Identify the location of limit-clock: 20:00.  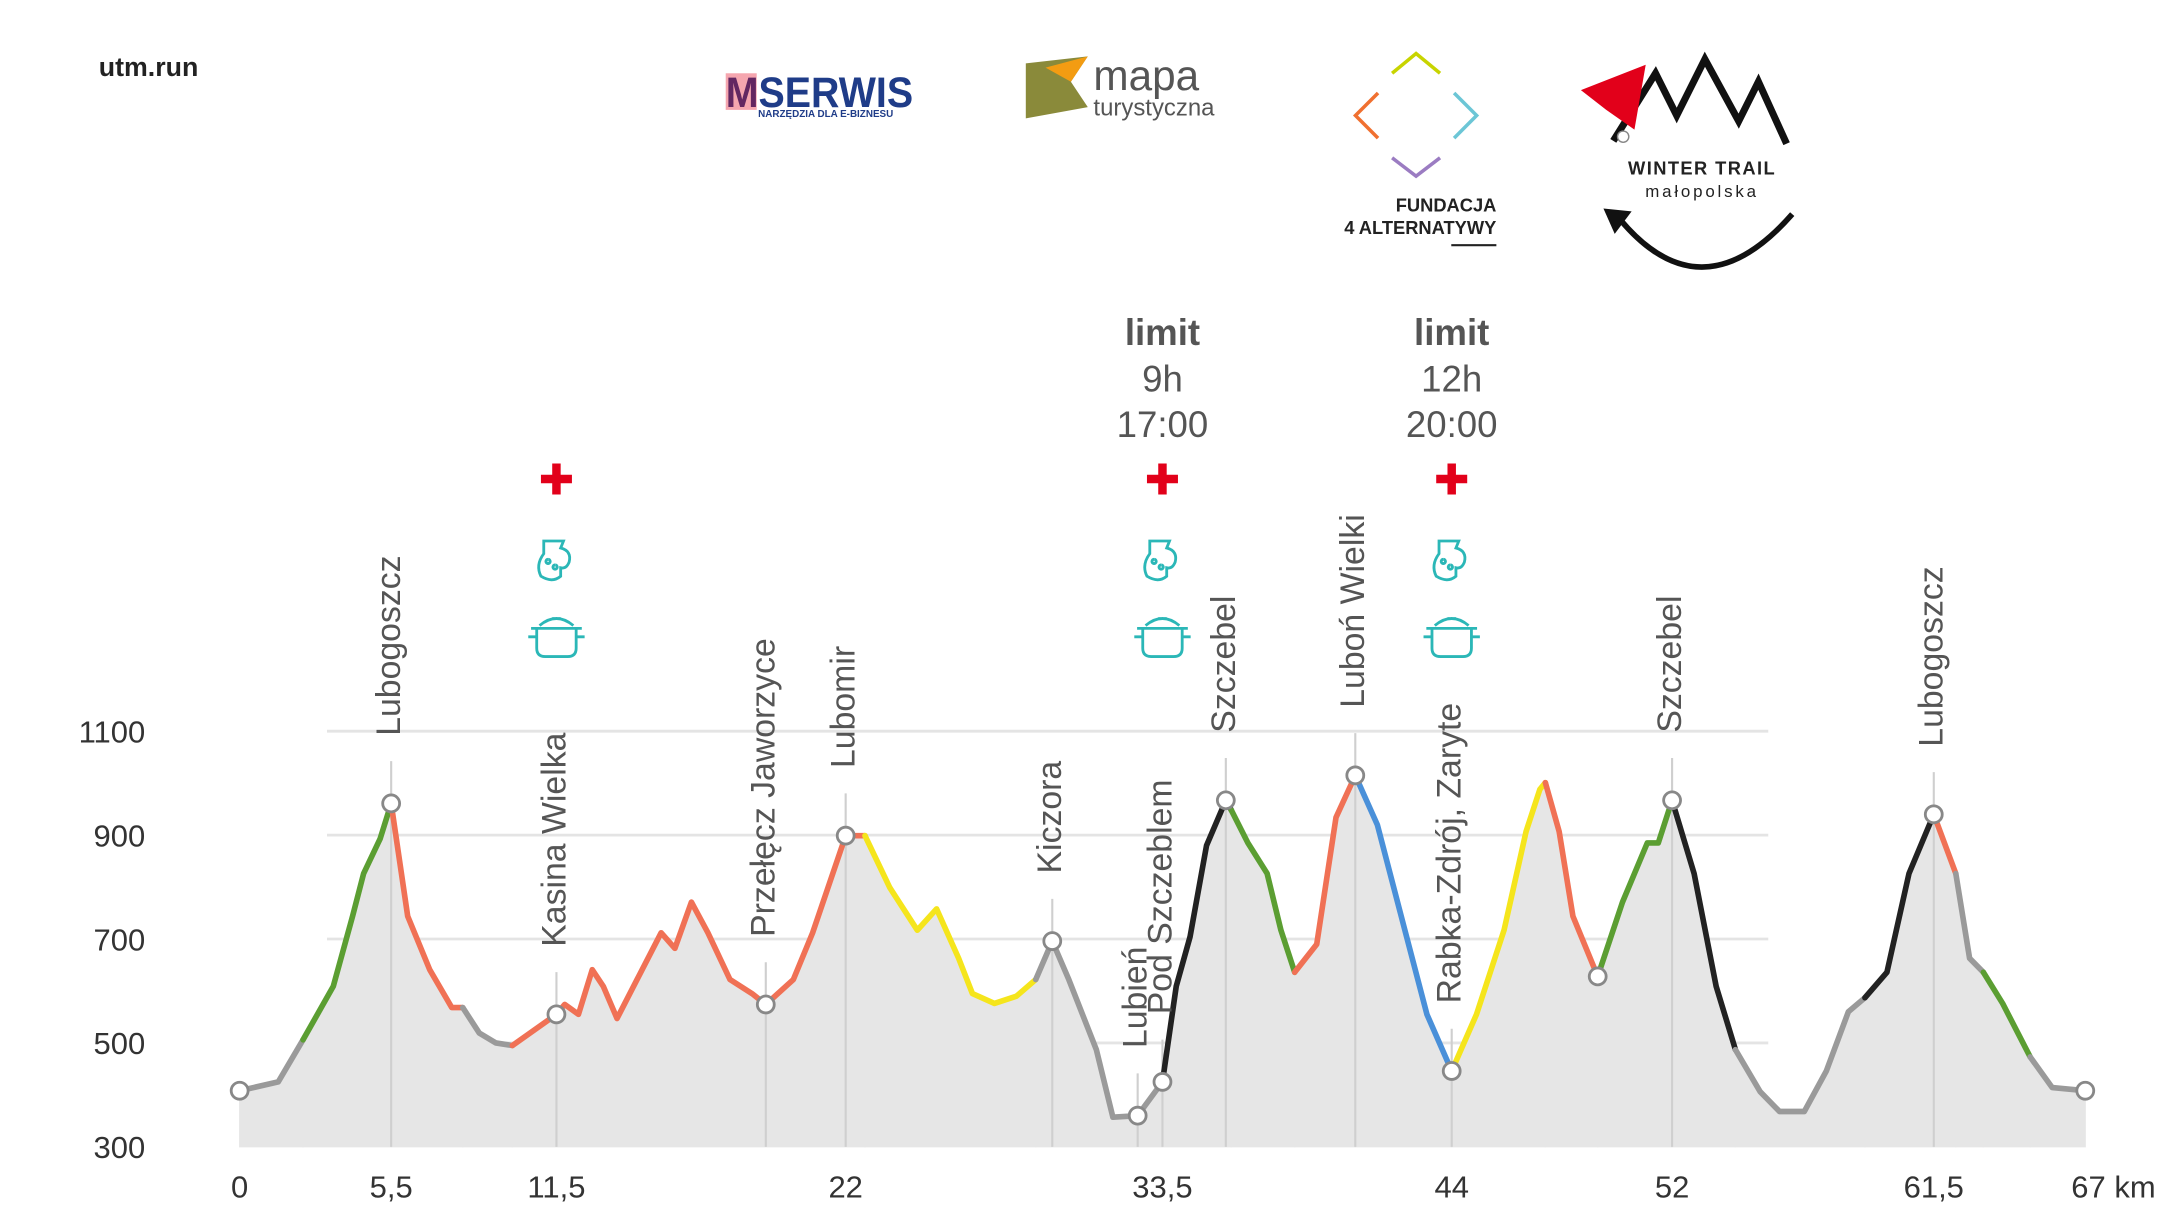
(1452, 424).